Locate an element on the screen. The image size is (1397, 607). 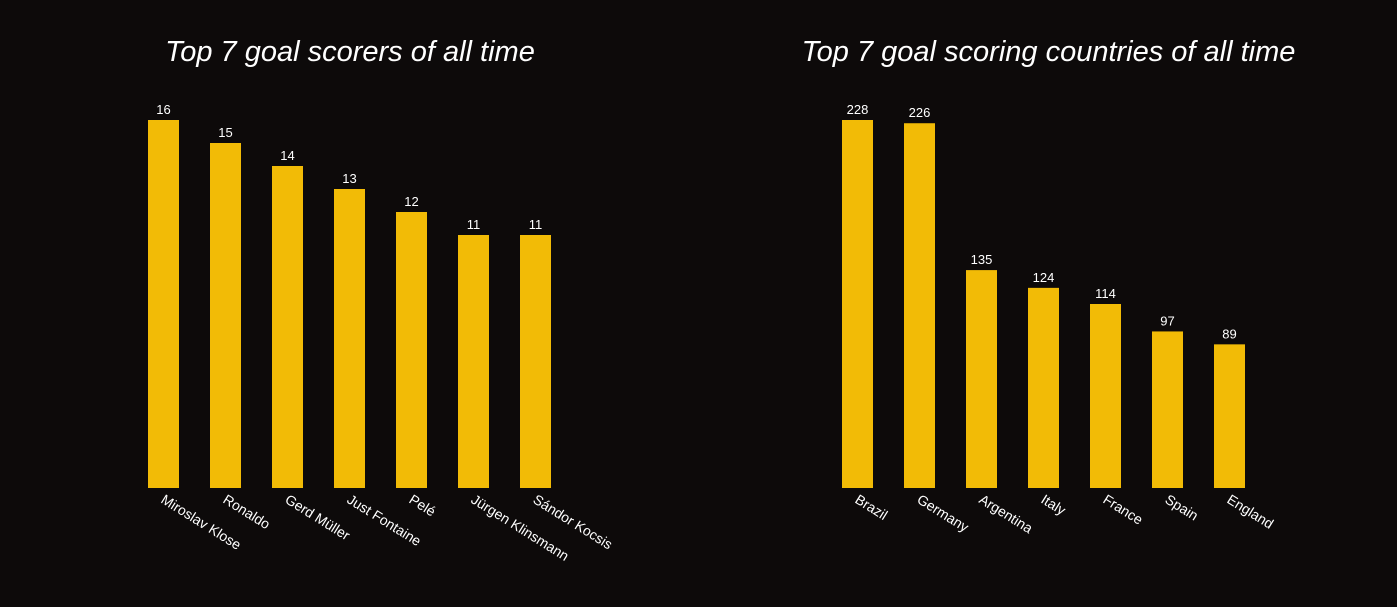
data-label: 89 is located at coordinates (1229, 333).